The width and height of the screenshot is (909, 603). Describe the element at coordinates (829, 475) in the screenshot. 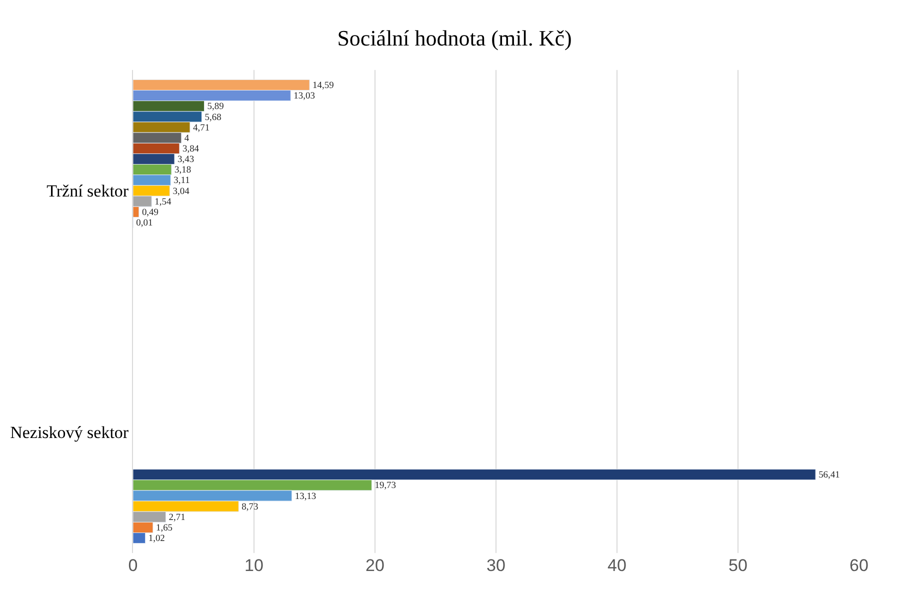

I see `data-label: 56,41` at that location.